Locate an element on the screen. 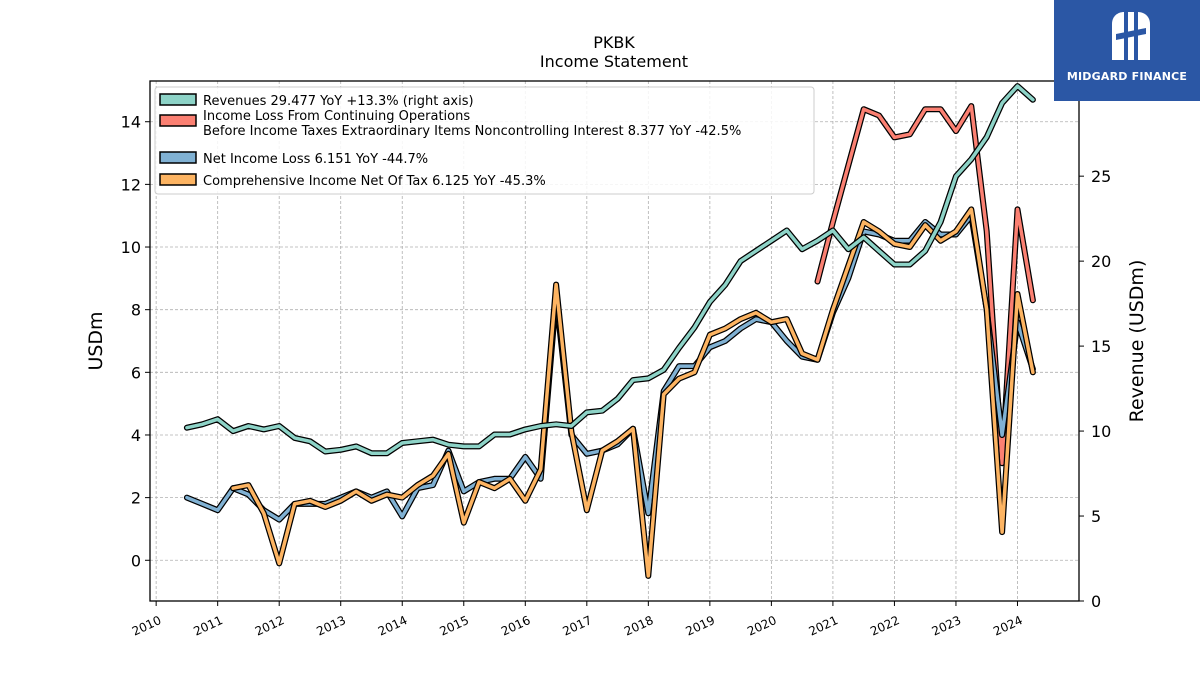  legend-swatch-revenues--yoy is located at coordinates (178, 99).